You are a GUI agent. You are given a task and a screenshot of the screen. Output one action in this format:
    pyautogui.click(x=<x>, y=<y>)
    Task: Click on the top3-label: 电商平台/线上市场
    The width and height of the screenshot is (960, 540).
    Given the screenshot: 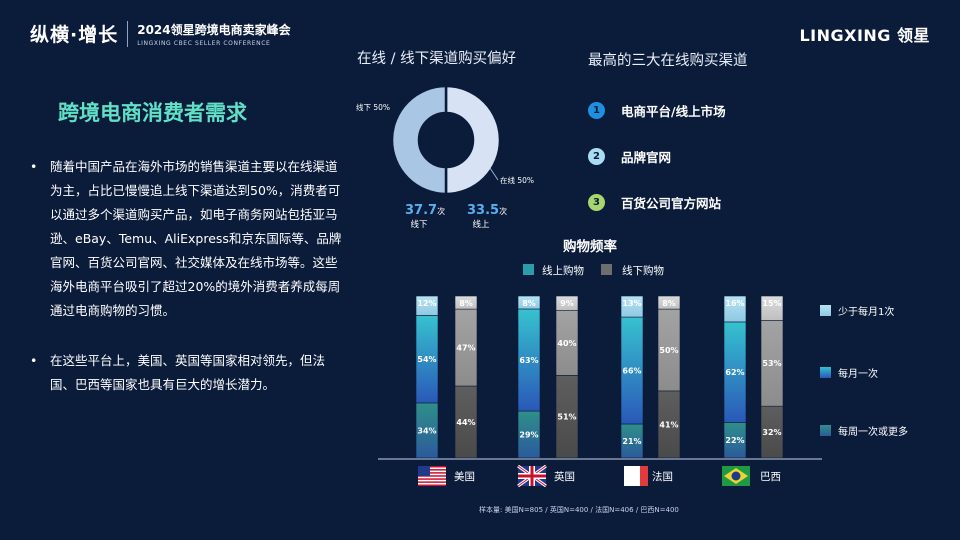 What is the action you would take?
    pyautogui.click(x=673, y=111)
    